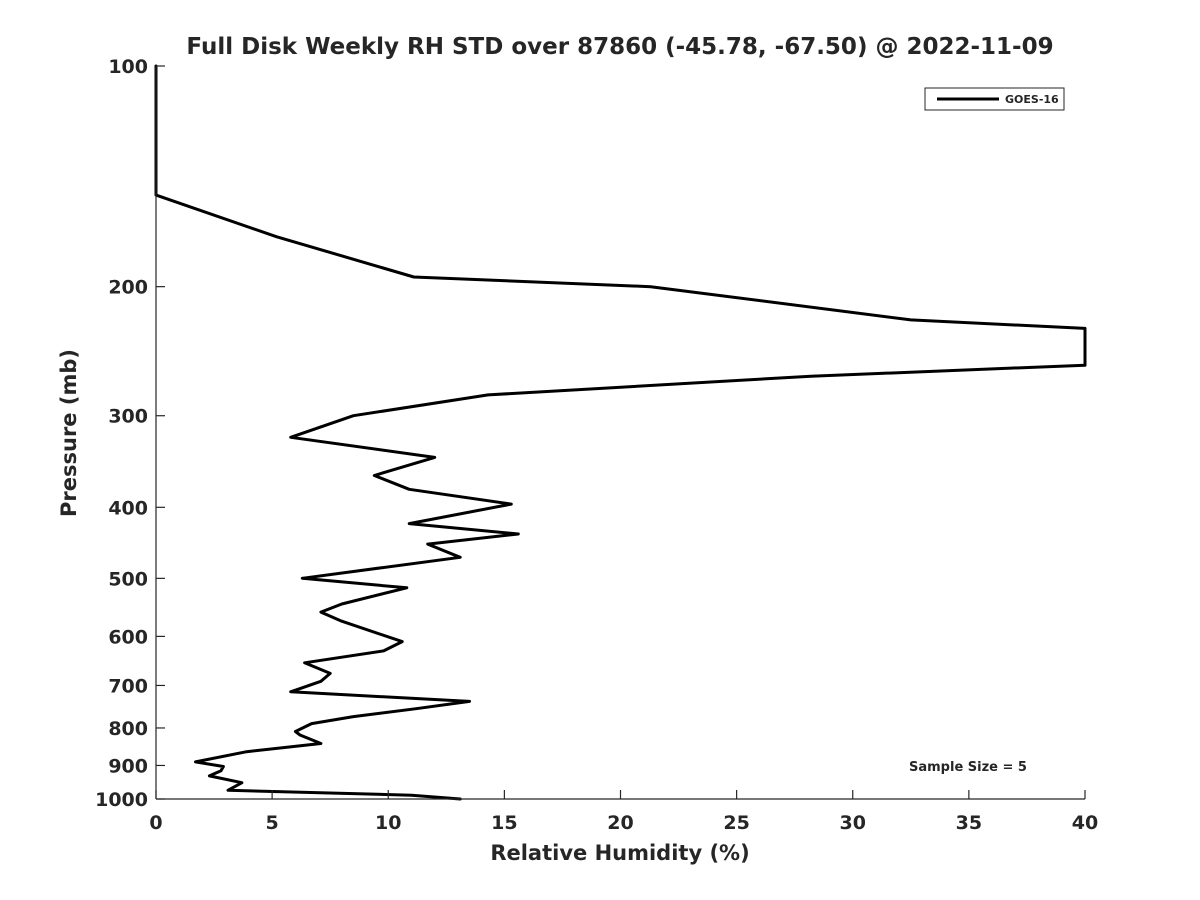 Image resolution: width=1200 pixels, height=900 pixels. What do you see at coordinates (128, 766) in the screenshot?
I see `y-tick-label: 900` at bounding box center [128, 766].